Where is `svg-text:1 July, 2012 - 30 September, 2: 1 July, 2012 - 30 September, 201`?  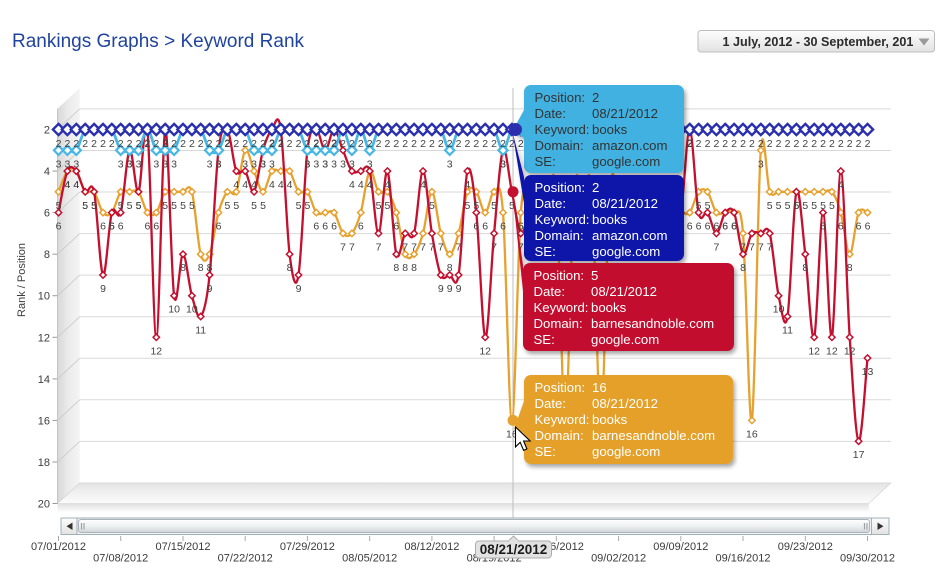 svg-text:1 July, 2012 - 30 September, 2: 1 July, 2012 - 30 September, 201 is located at coordinates (818, 42).